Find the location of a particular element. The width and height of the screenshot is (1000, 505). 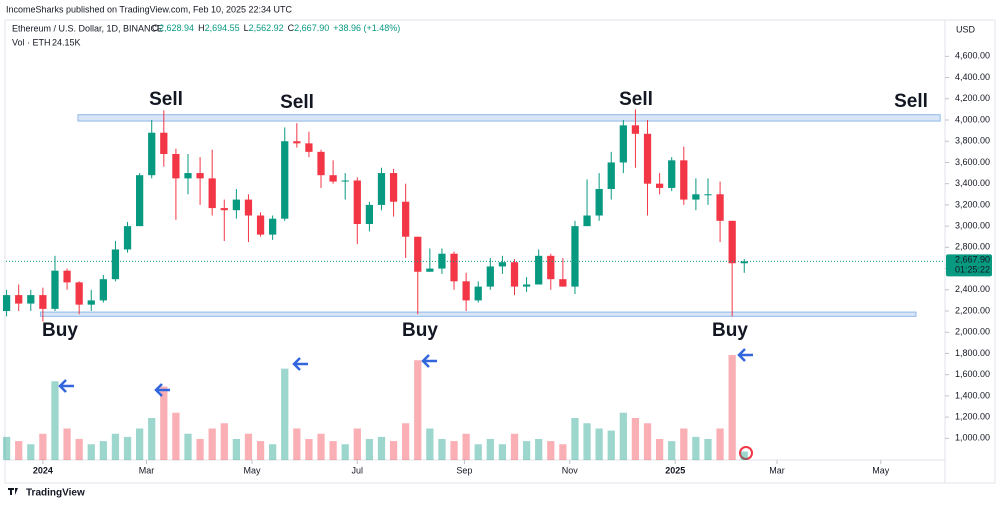

y-tick-label: 1,000.00 is located at coordinates (972, 438).